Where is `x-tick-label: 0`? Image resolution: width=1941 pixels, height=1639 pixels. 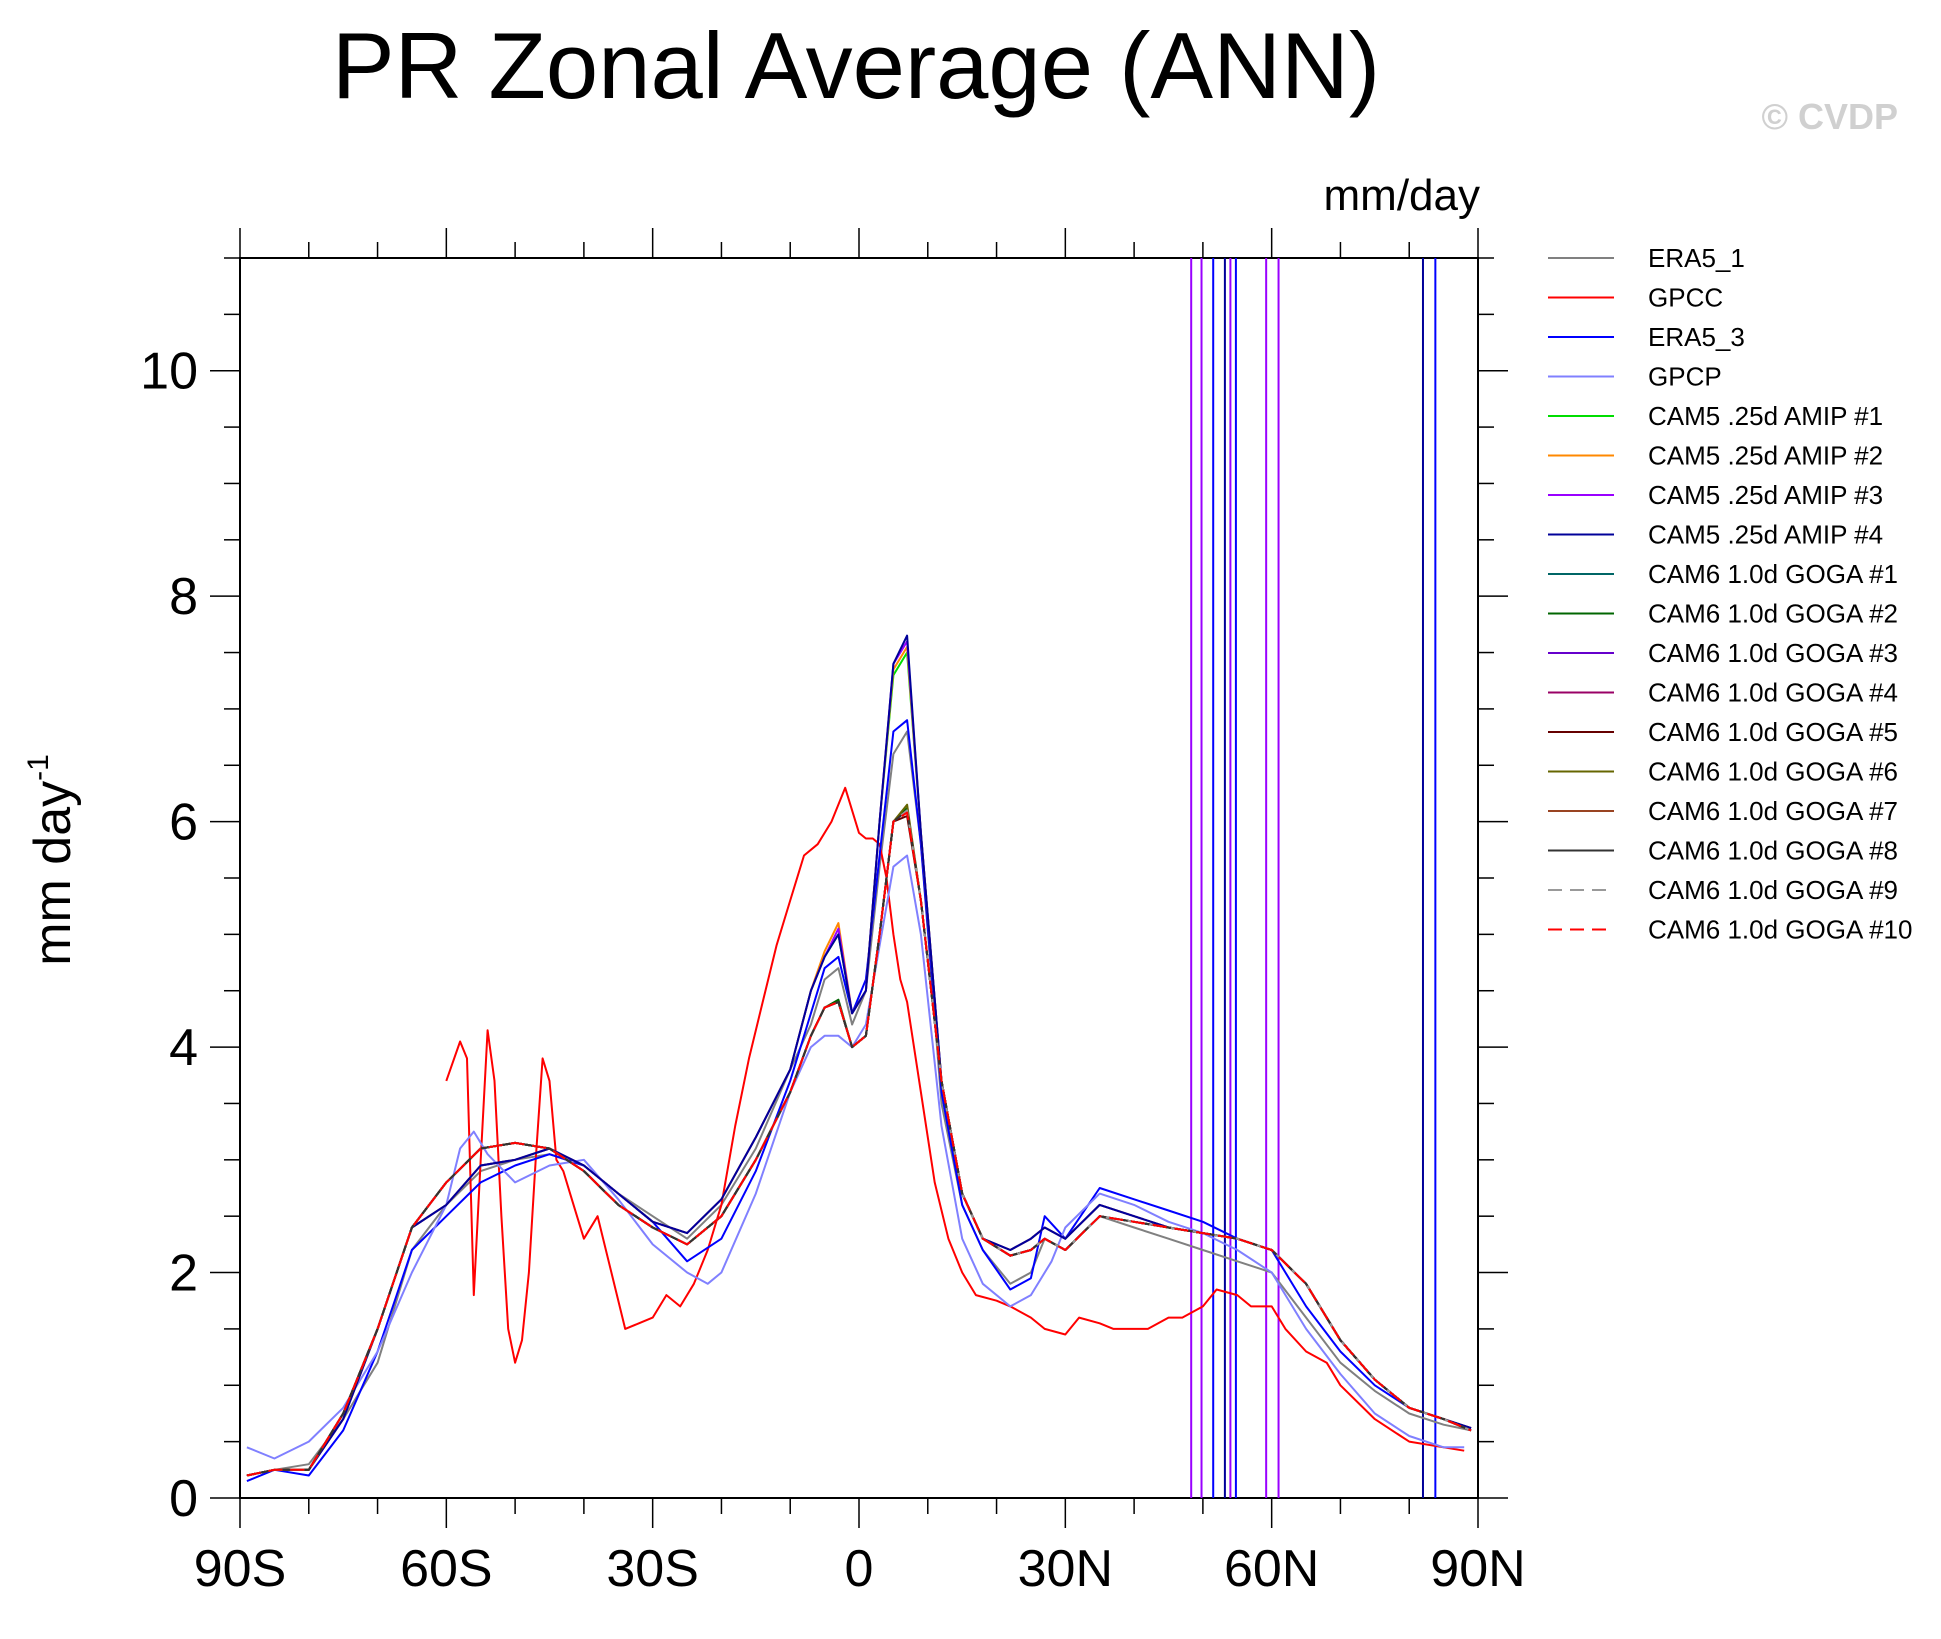
x-tick-label: 0 is located at coordinates (859, 1569).